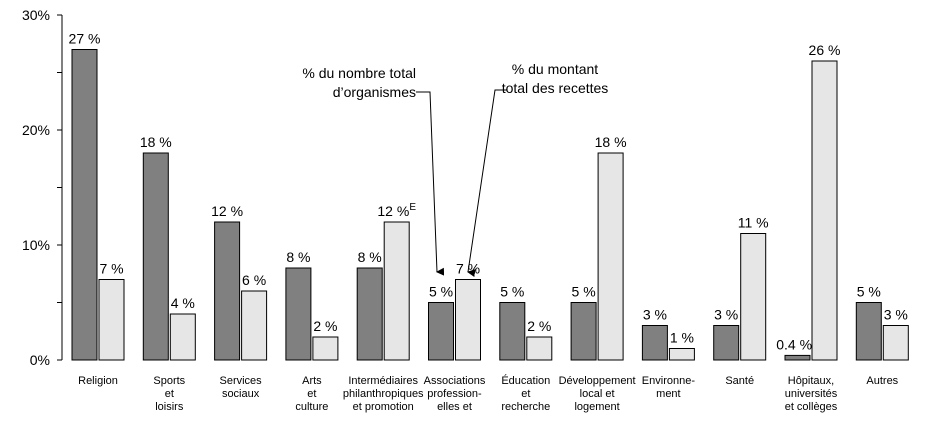  Describe the element at coordinates (241, 387) in the screenshot. I see `x-tick-label: Services sociaux` at that location.